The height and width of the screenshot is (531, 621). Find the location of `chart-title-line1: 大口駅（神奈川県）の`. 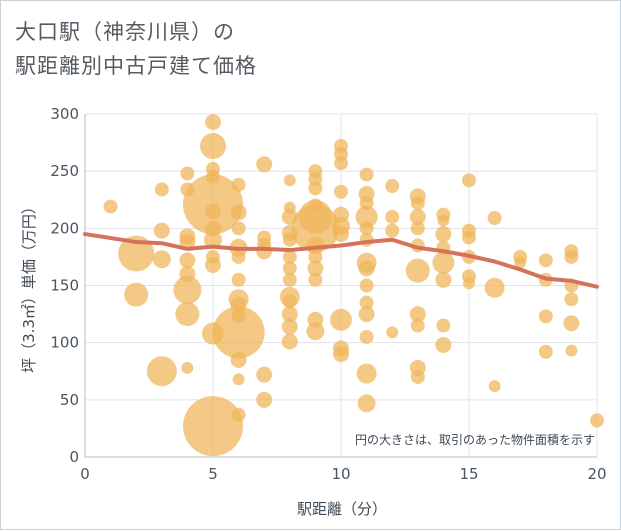

chart-title-line1: 大口駅（神奈川県）の is located at coordinates (125, 32).